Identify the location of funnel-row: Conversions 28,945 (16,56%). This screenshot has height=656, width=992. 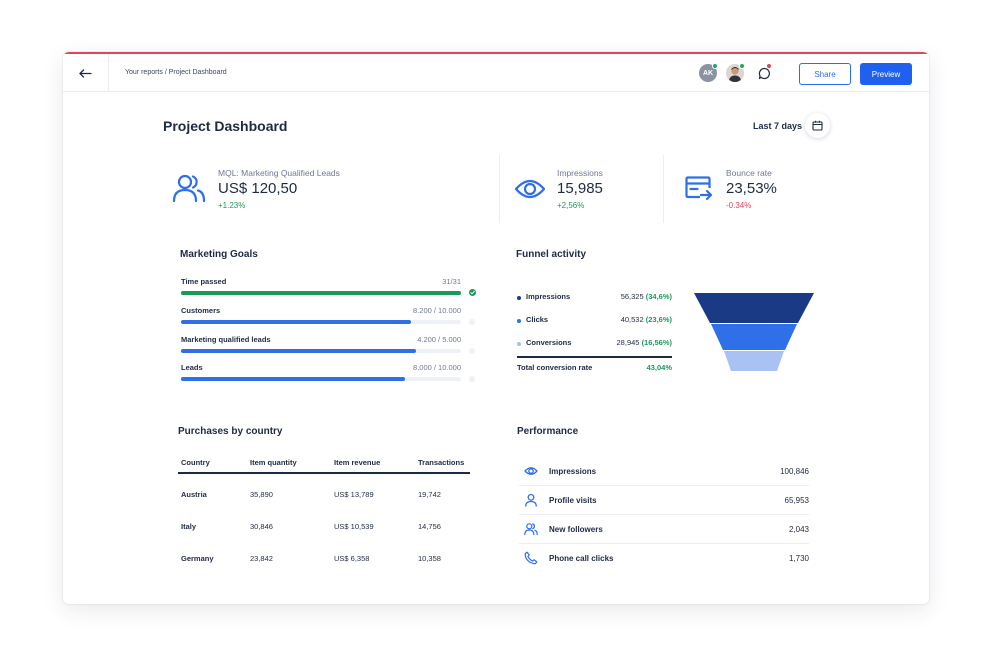
(594, 344).